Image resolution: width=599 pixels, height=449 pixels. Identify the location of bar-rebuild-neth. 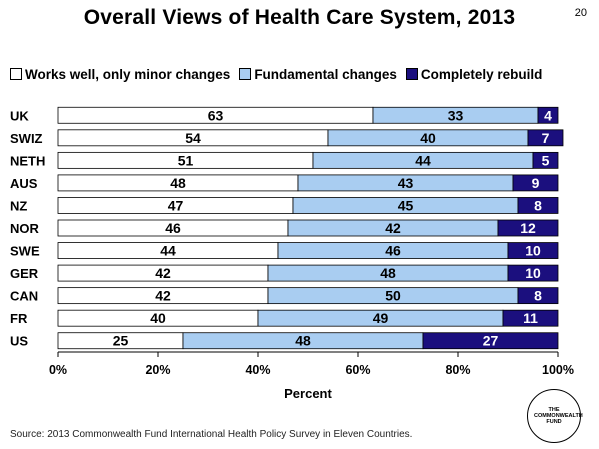
(545, 160).